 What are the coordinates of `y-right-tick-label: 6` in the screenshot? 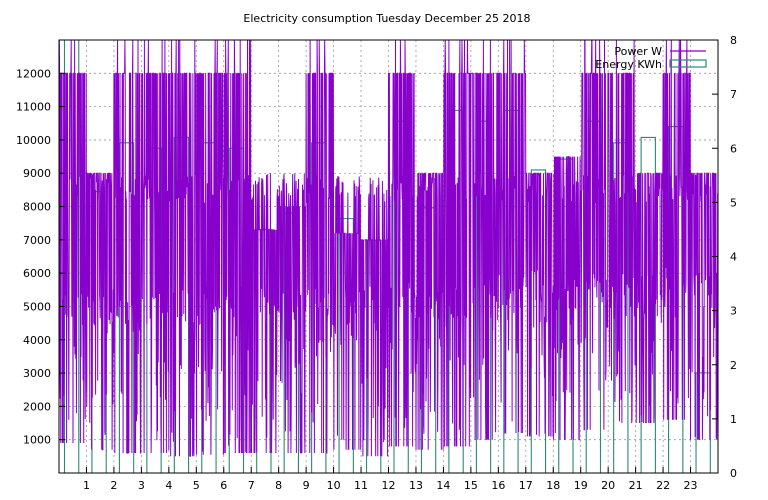 It's located at (733, 148).